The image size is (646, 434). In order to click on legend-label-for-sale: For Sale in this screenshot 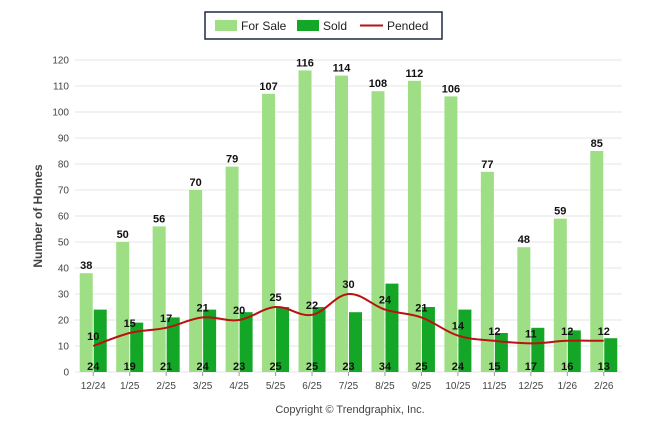, I will do `click(264, 26)`.